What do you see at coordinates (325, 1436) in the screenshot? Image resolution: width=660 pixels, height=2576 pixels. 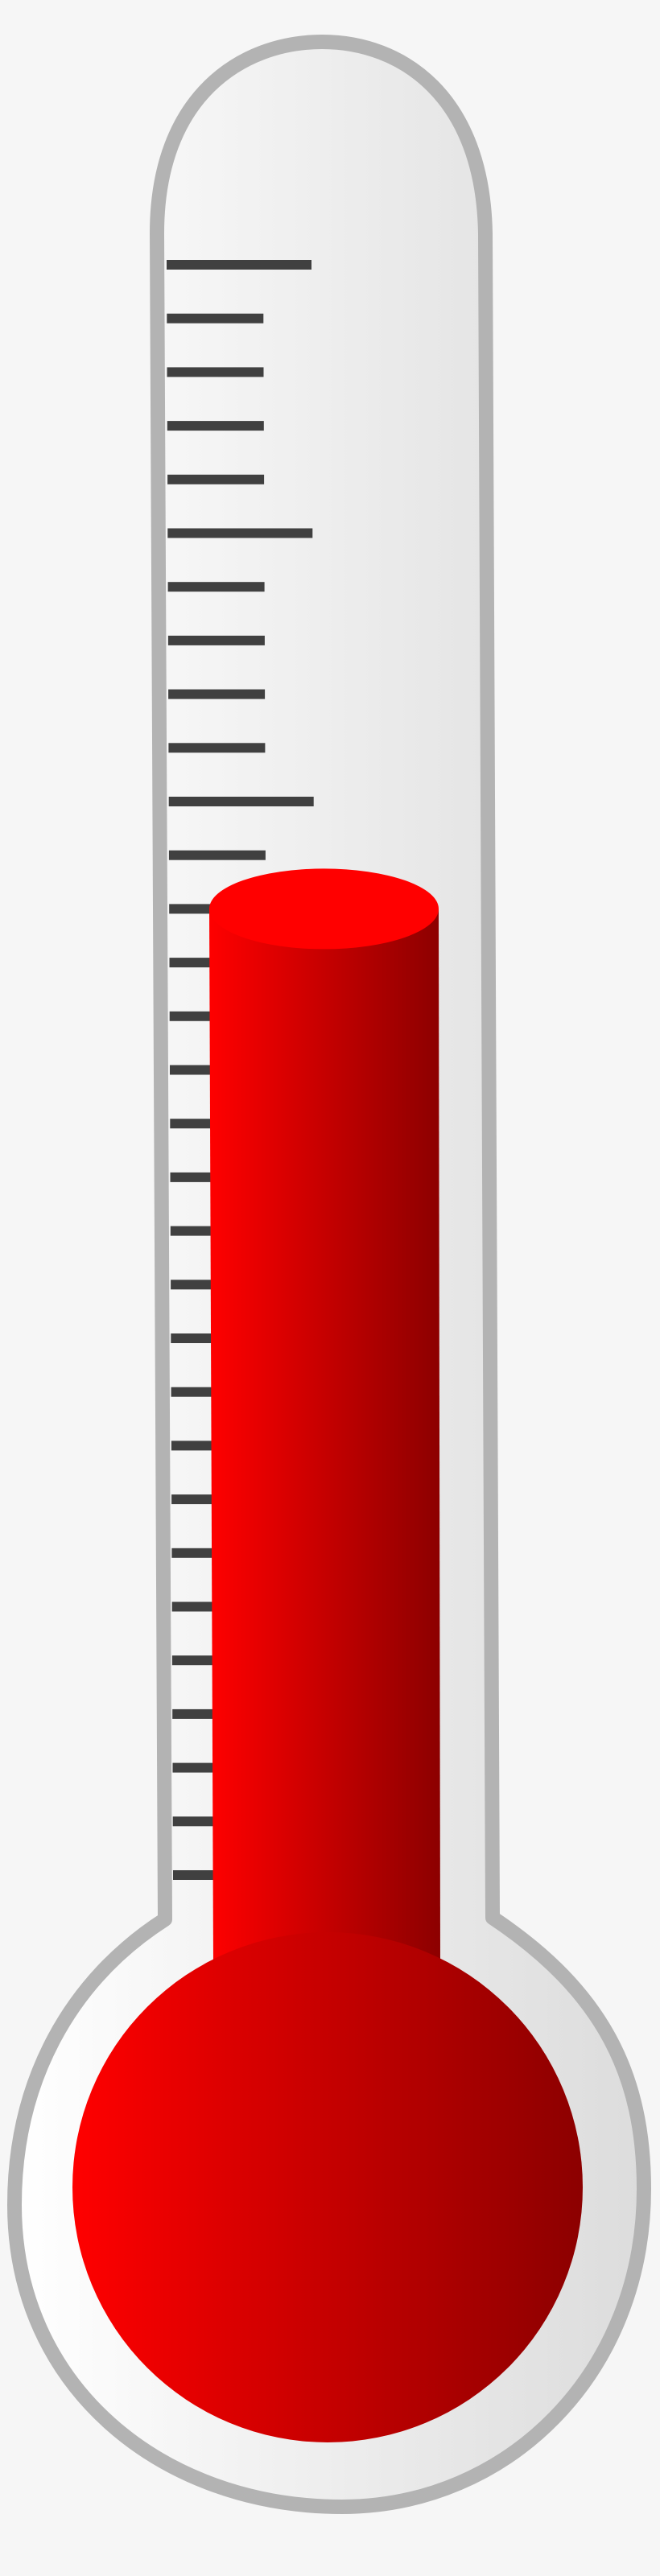 I see `mercury-tube` at bounding box center [325, 1436].